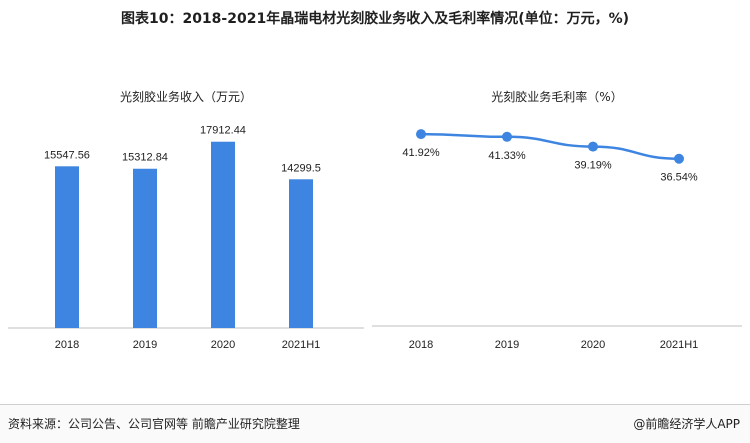 This screenshot has height=443, width=750. I want to click on point-2021H1, so click(679, 158).